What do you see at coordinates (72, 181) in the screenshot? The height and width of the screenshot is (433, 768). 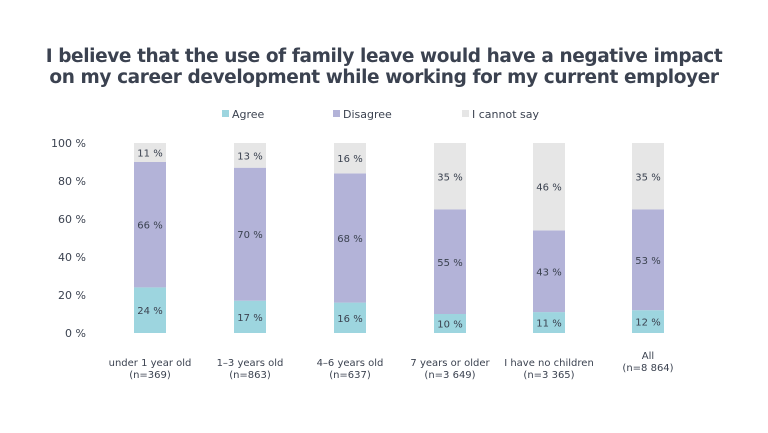 I see `y-tick-label: 80 %` at bounding box center [72, 181].